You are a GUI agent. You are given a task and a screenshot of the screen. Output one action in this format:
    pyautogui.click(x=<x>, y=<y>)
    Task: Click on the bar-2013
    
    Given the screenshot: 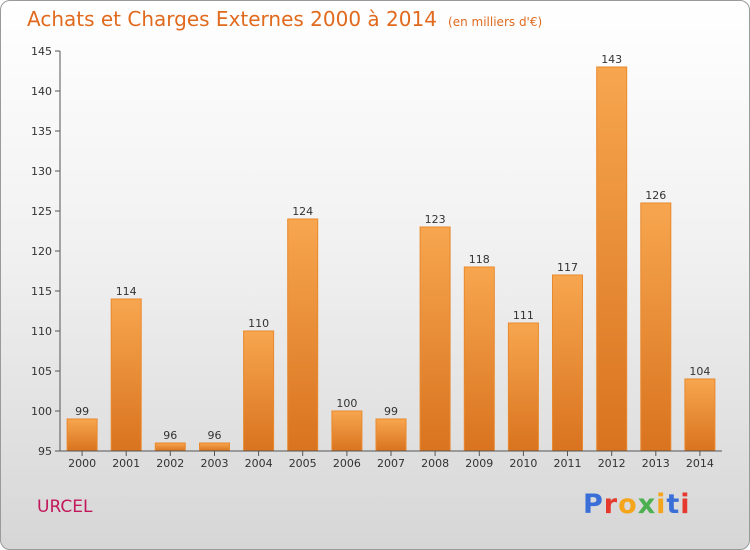 What is the action you would take?
    pyautogui.click(x=656, y=327)
    